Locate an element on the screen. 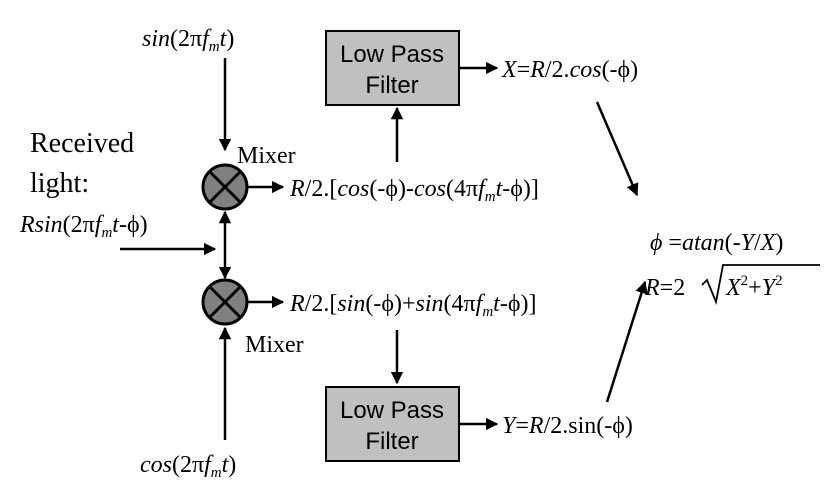 The image size is (835, 502). sin-reference-label: sin(2πfmt) is located at coordinates (188, 40).